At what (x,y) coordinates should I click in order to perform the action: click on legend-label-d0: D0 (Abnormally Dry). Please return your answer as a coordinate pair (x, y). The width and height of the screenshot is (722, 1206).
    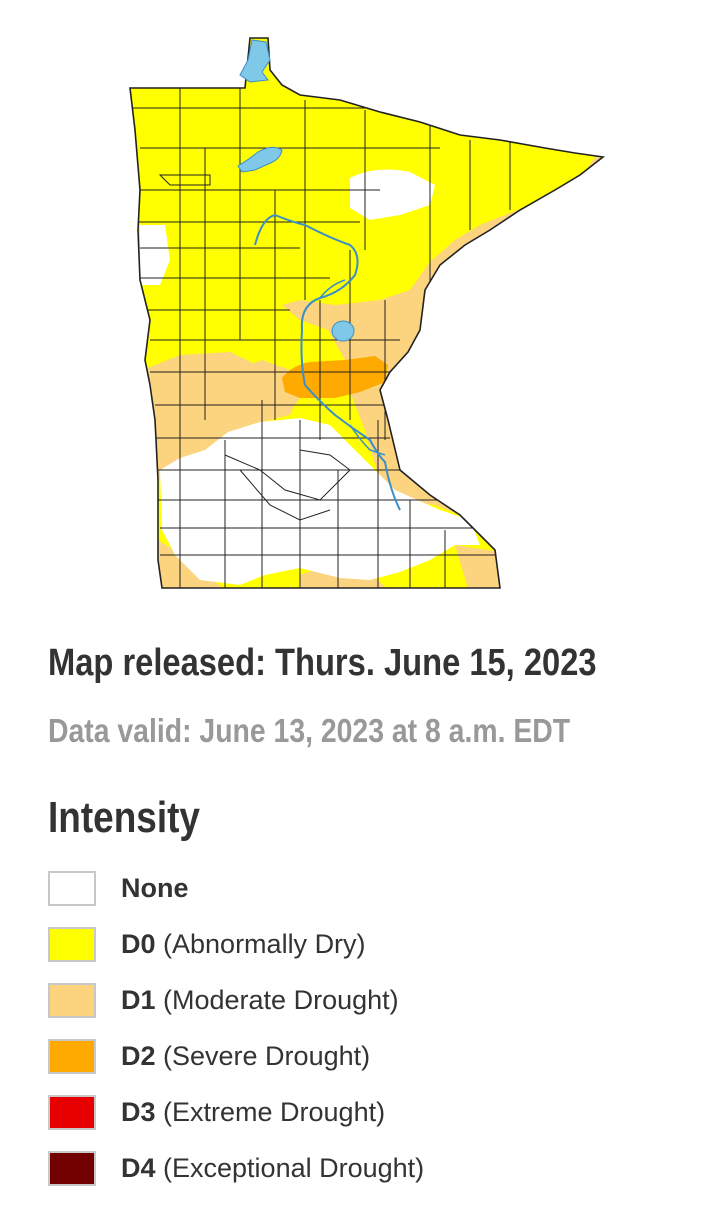
    Looking at the image, I should click on (243, 944).